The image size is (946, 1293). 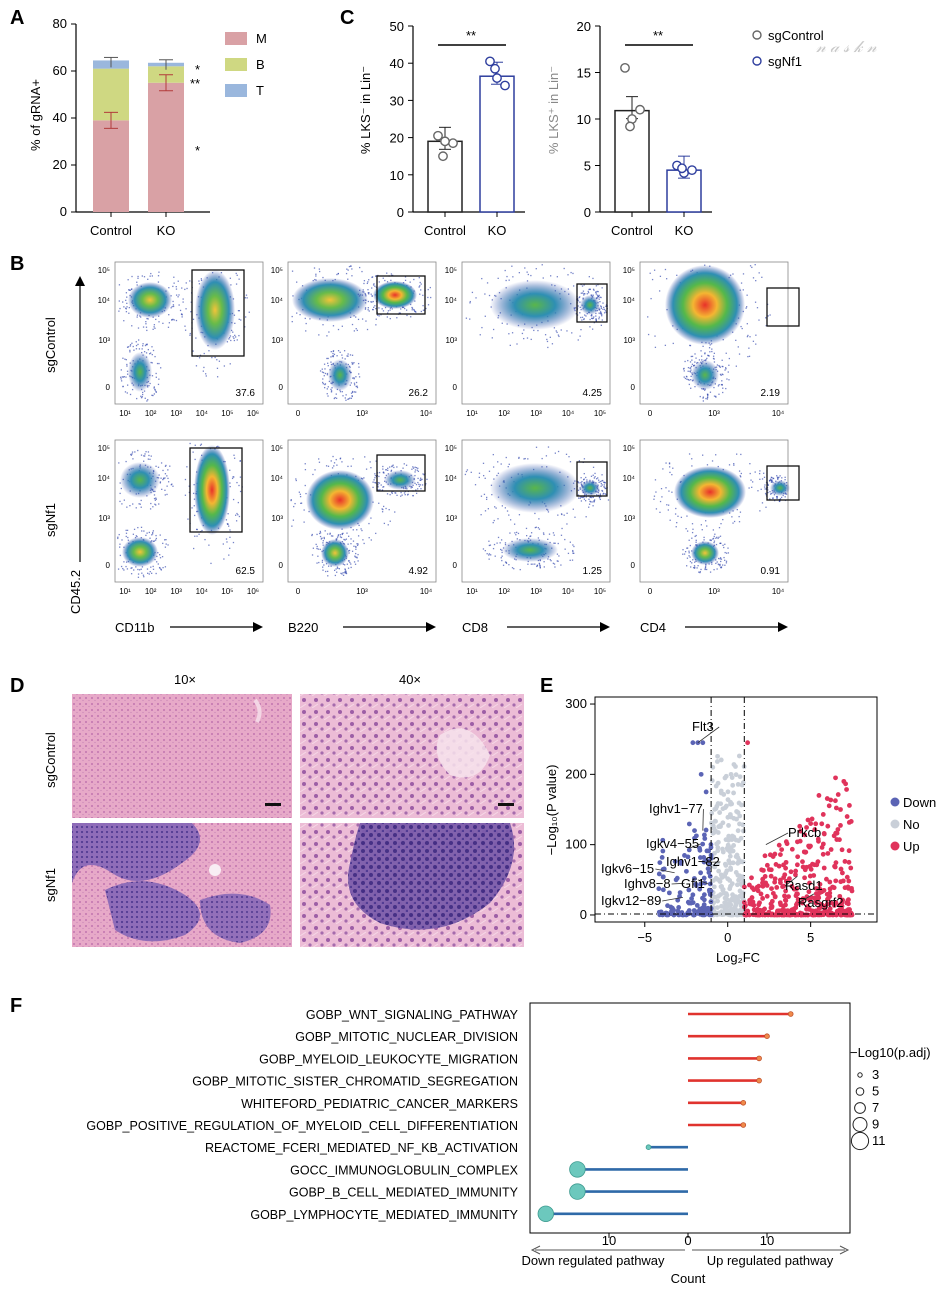 I want to click on flow-gate, so click(x=401, y=473).